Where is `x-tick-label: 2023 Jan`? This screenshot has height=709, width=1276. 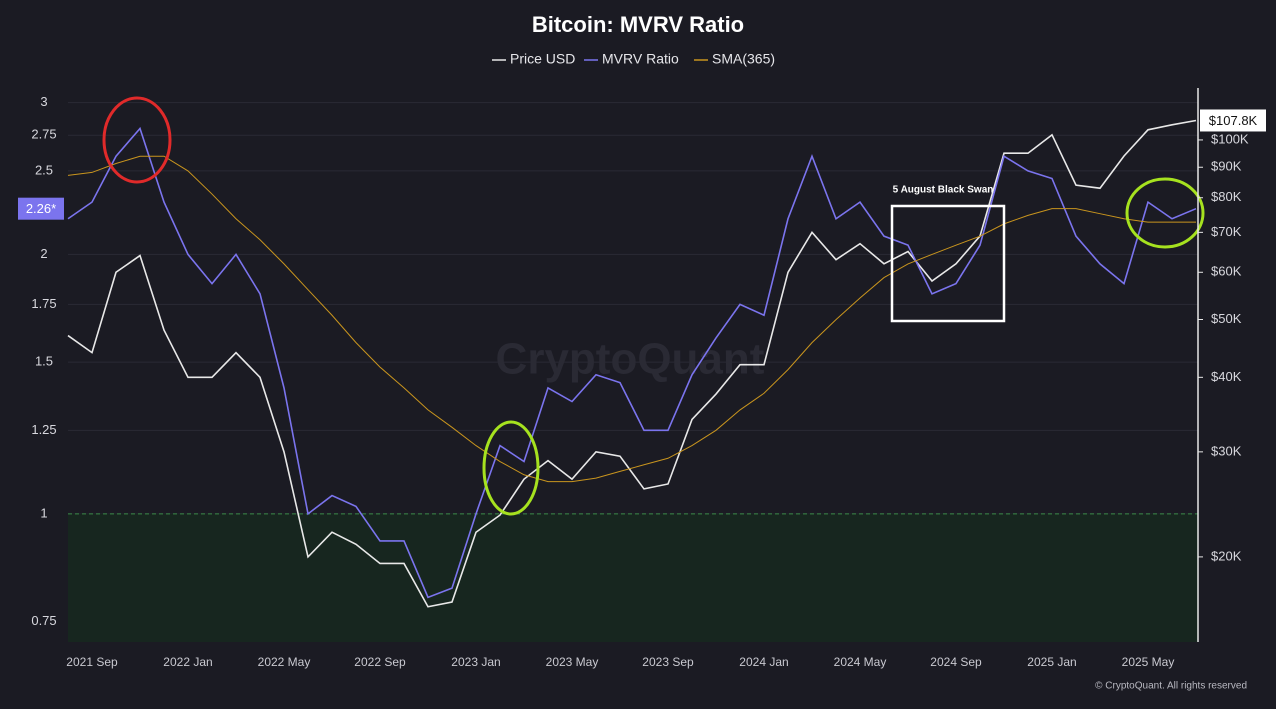 x-tick-label: 2023 Jan is located at coordinates (475, 662).